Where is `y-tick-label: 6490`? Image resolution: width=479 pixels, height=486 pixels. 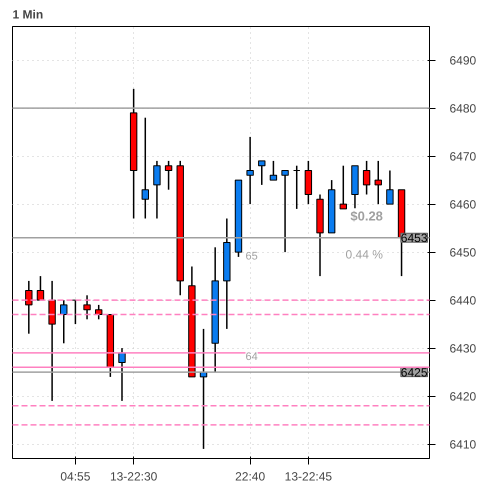 y-tick-label: 6490 is located at coordinates (463, 61).